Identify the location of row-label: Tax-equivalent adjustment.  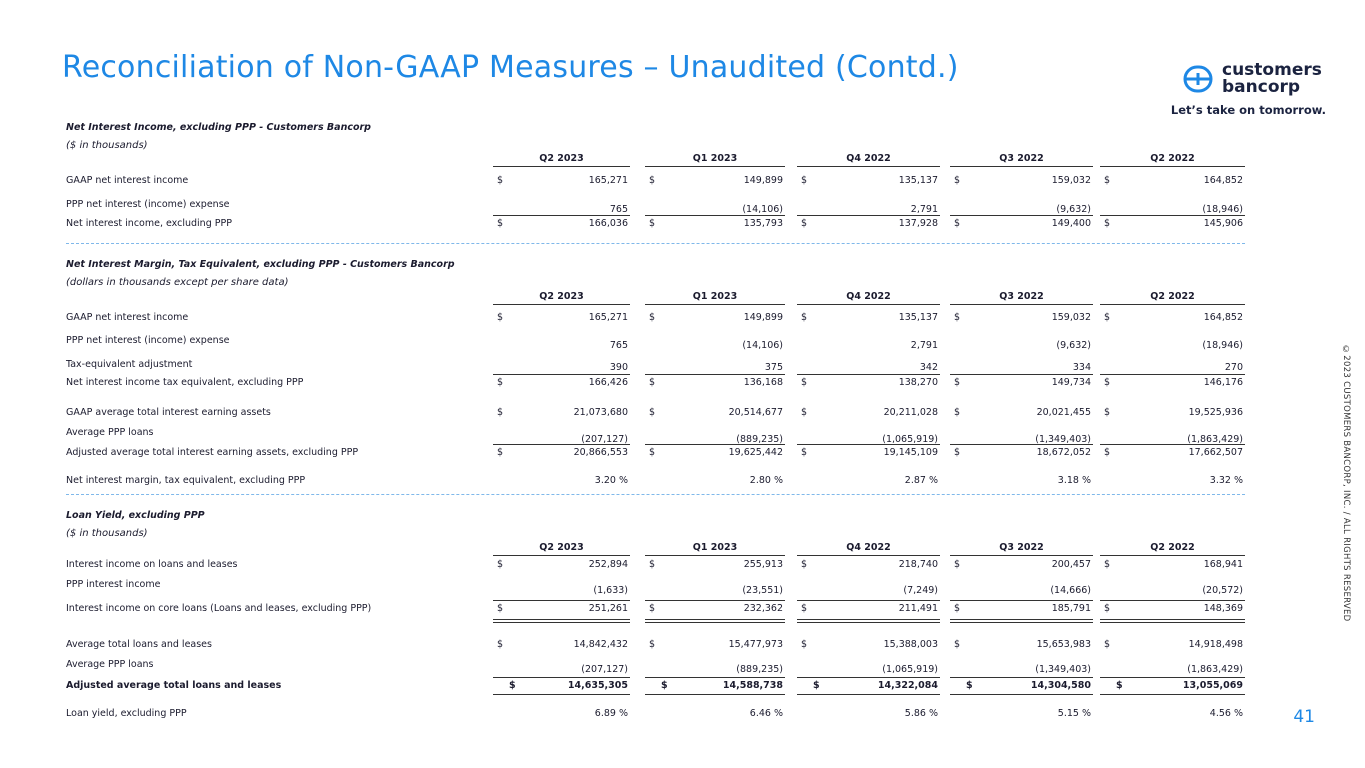
(129, 364).